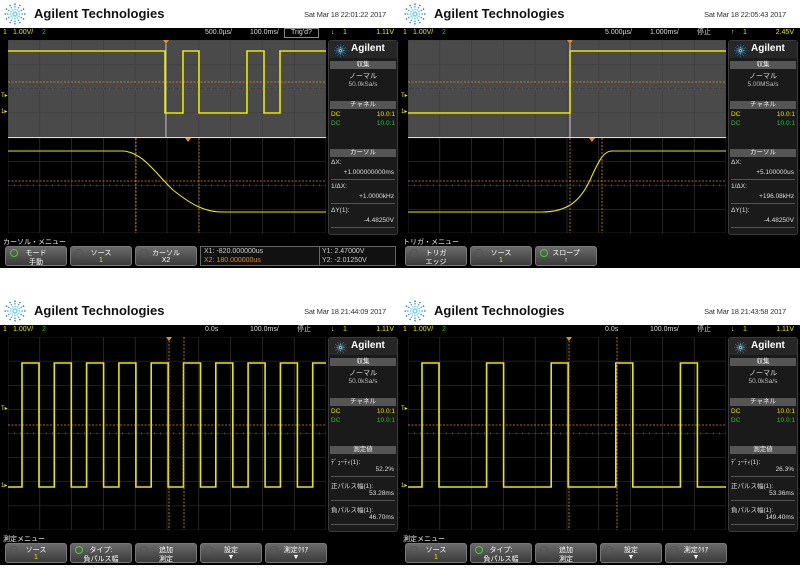  I want to click on softkey-button: モード 手動, so click(36, 256).